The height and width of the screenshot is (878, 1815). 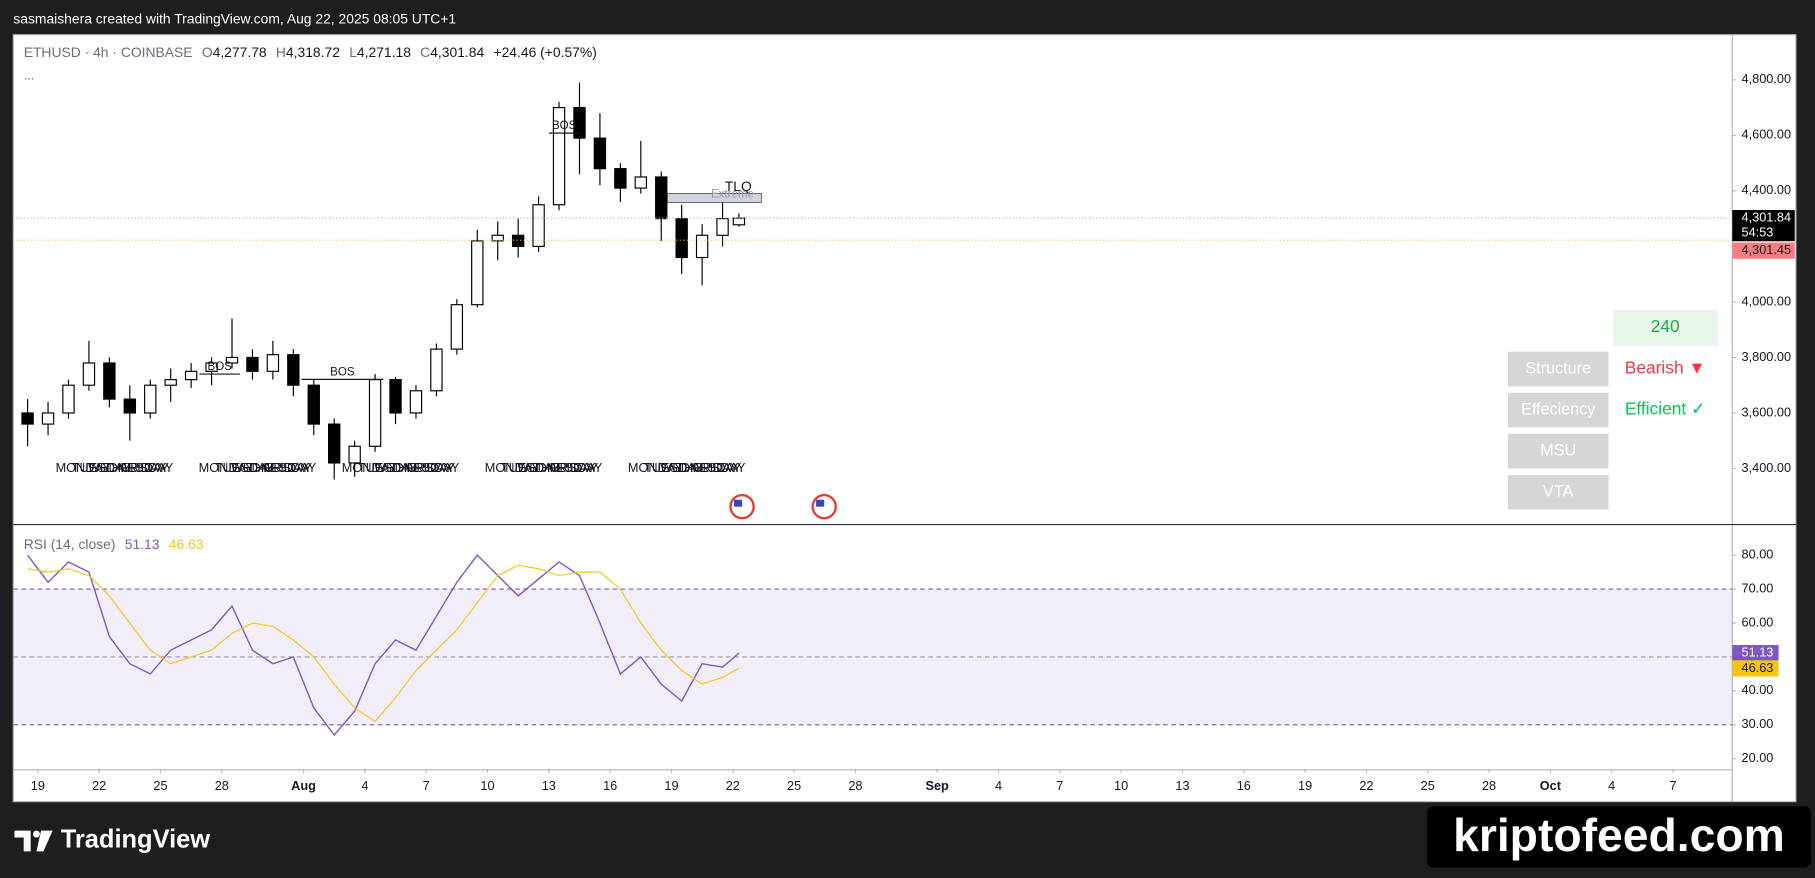 What do you see at coordinates (1758, 587) in the screenshot?
I see `y-tick-label: 70.00` at bounding box center [1758, 587].